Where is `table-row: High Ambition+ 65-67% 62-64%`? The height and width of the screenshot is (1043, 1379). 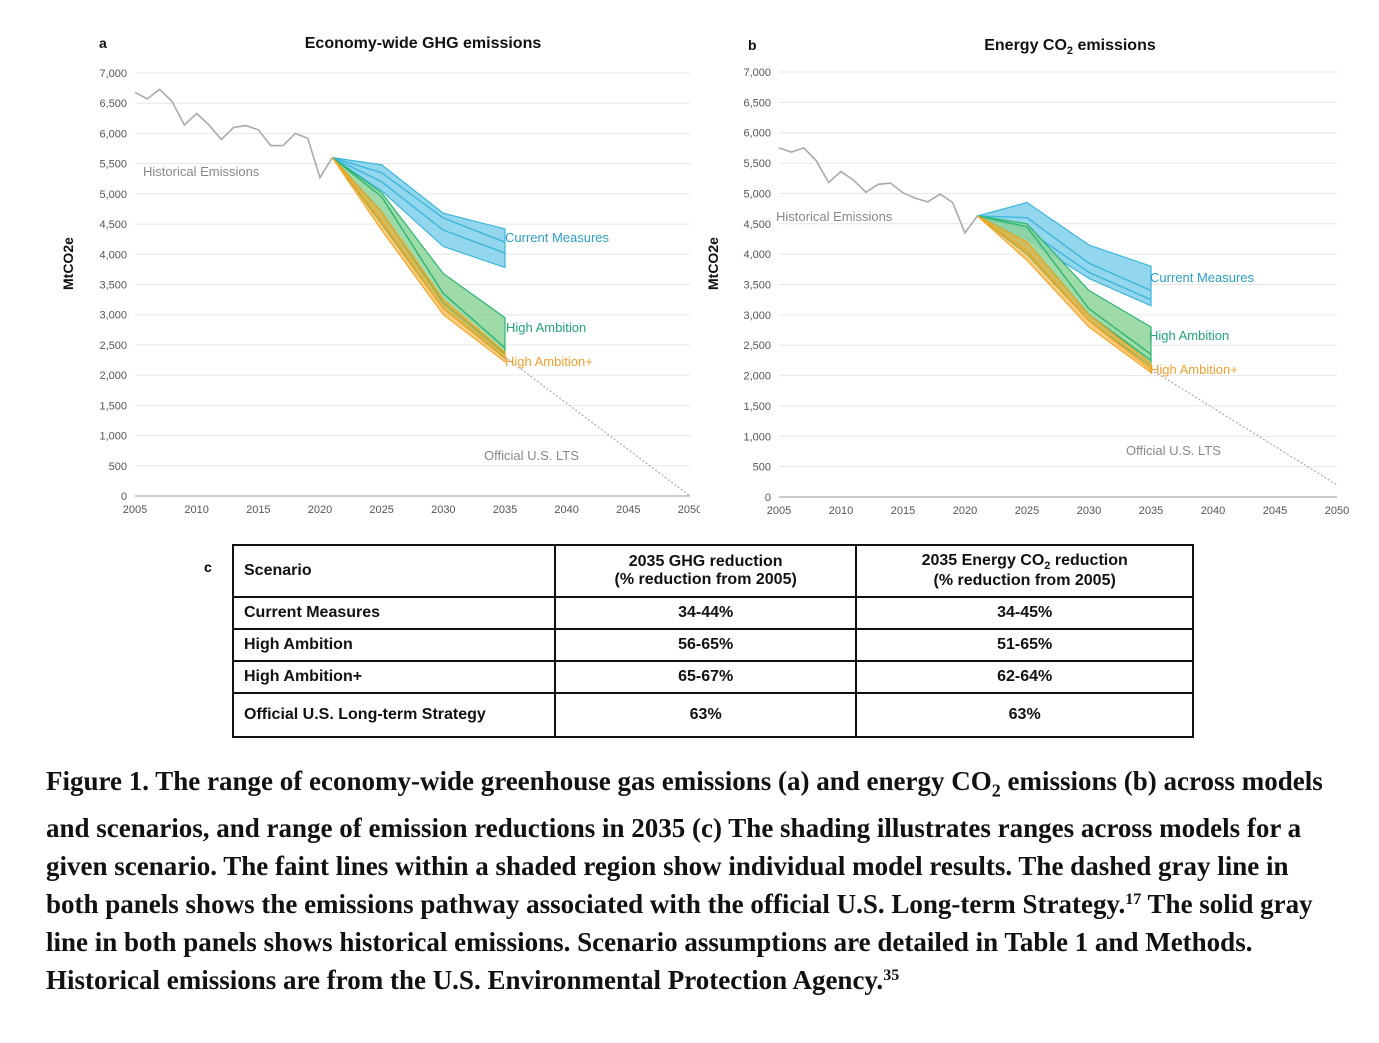
table-row: High Ambition+ 65-67% 62-64% is located at coordinates (713, 677).